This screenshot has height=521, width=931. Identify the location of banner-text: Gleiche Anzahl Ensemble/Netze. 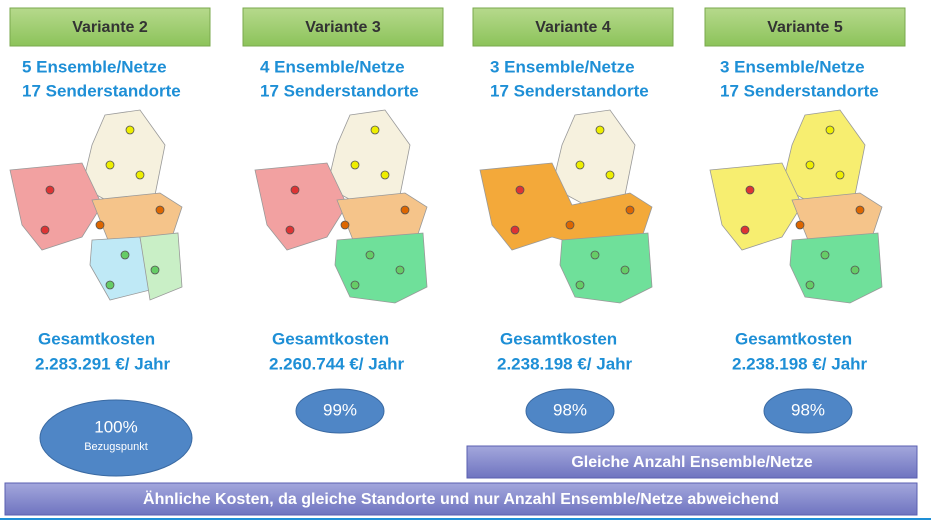
(691, 462).